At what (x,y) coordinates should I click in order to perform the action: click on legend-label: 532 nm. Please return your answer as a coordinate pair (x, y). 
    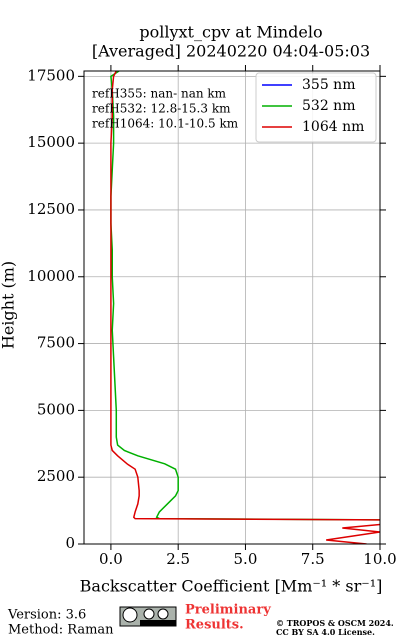
    Looking at the image, I should click on (328, 106).